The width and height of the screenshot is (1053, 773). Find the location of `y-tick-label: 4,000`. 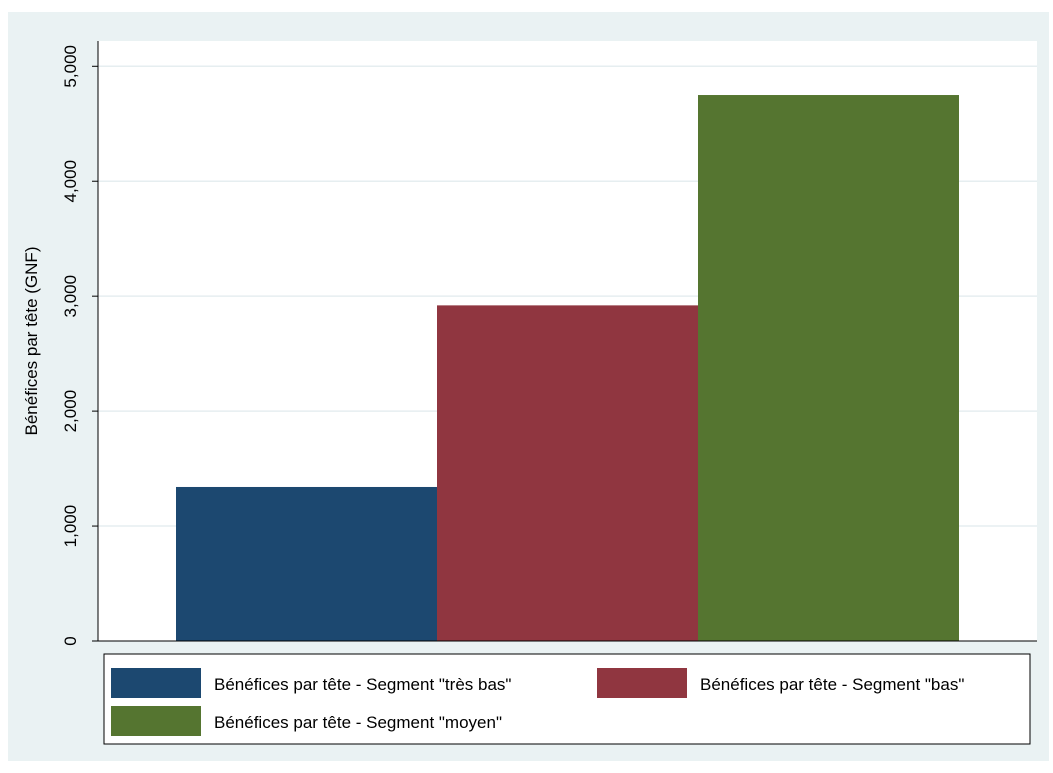

y-tick-label: 4,000 is located at coordinates (70, 181).